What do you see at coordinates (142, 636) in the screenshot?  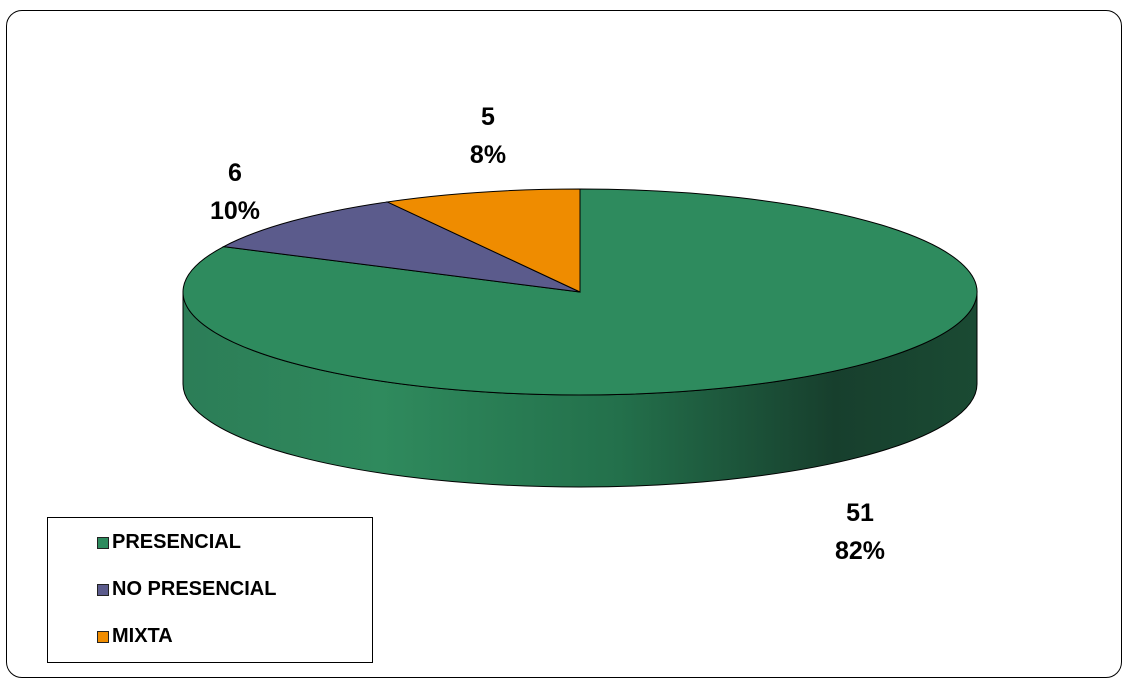 I see `legend-label-mixta: MIXTA` at bounding box center [142, 636].